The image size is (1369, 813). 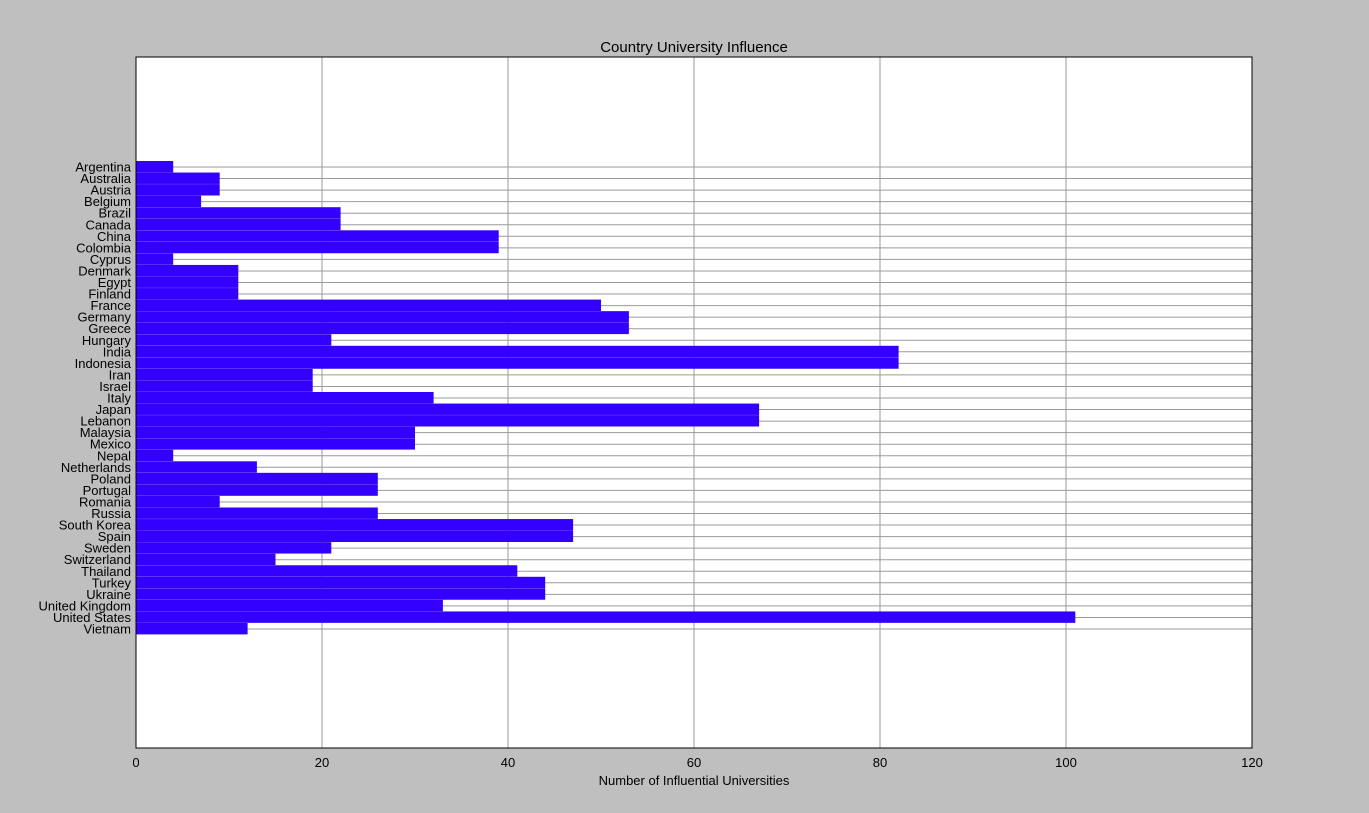 I want to click on y-tick-label: Mexico, so click(x=110, y=444).